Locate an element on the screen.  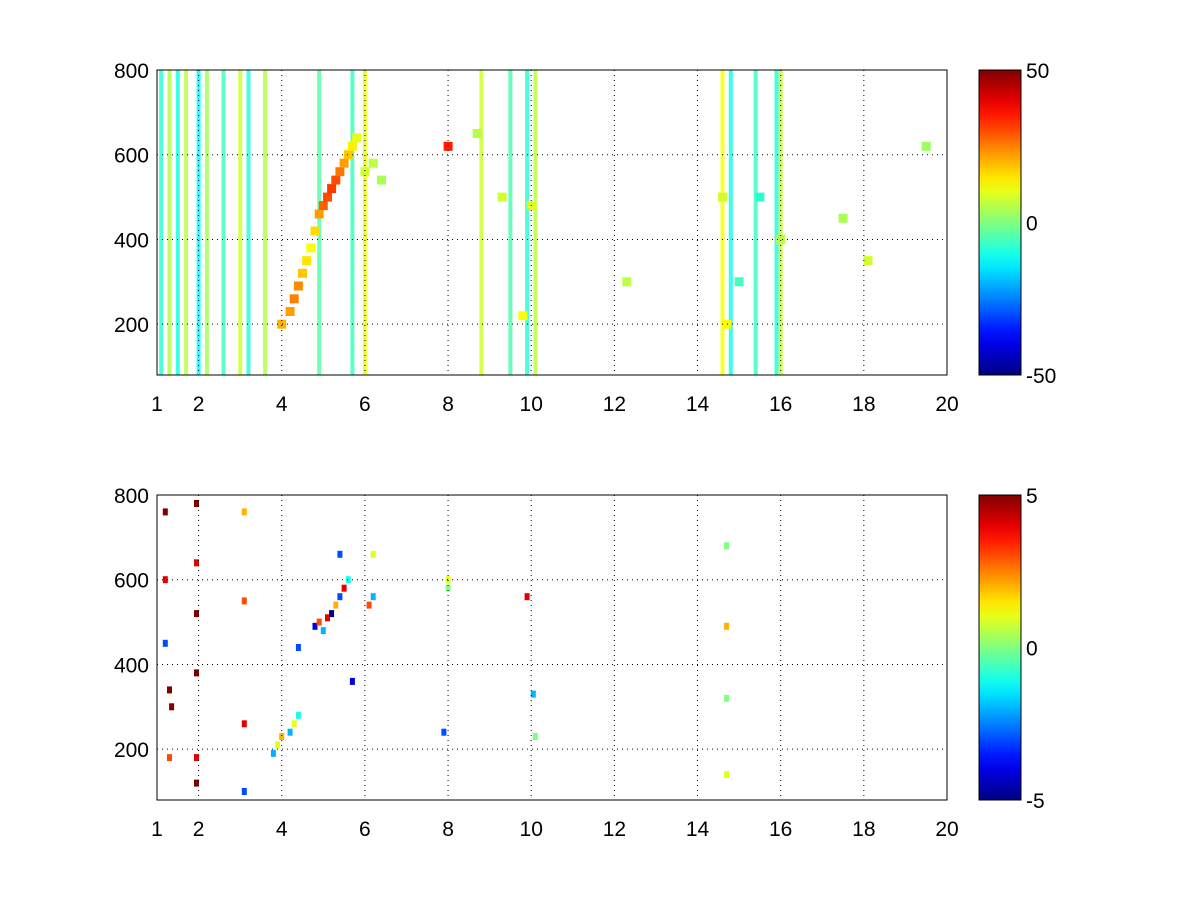
y-tick-labels-2: 200 400 600 800 is located at coordinates (131, 623).